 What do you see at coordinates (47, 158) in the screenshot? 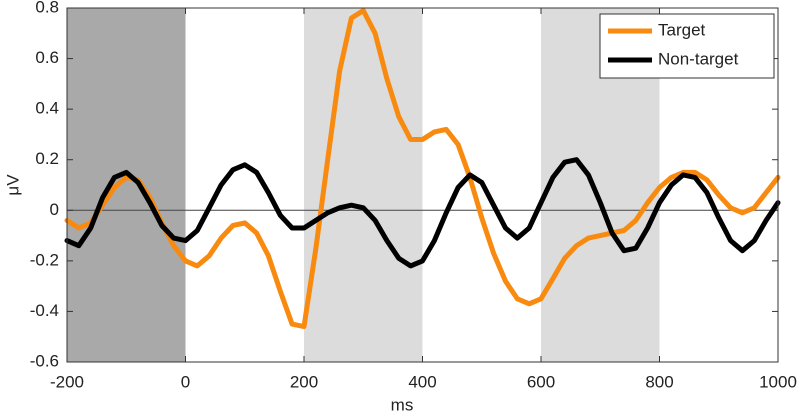
I see `y-tick-label: 0.2` at bounding box center [47, 158].